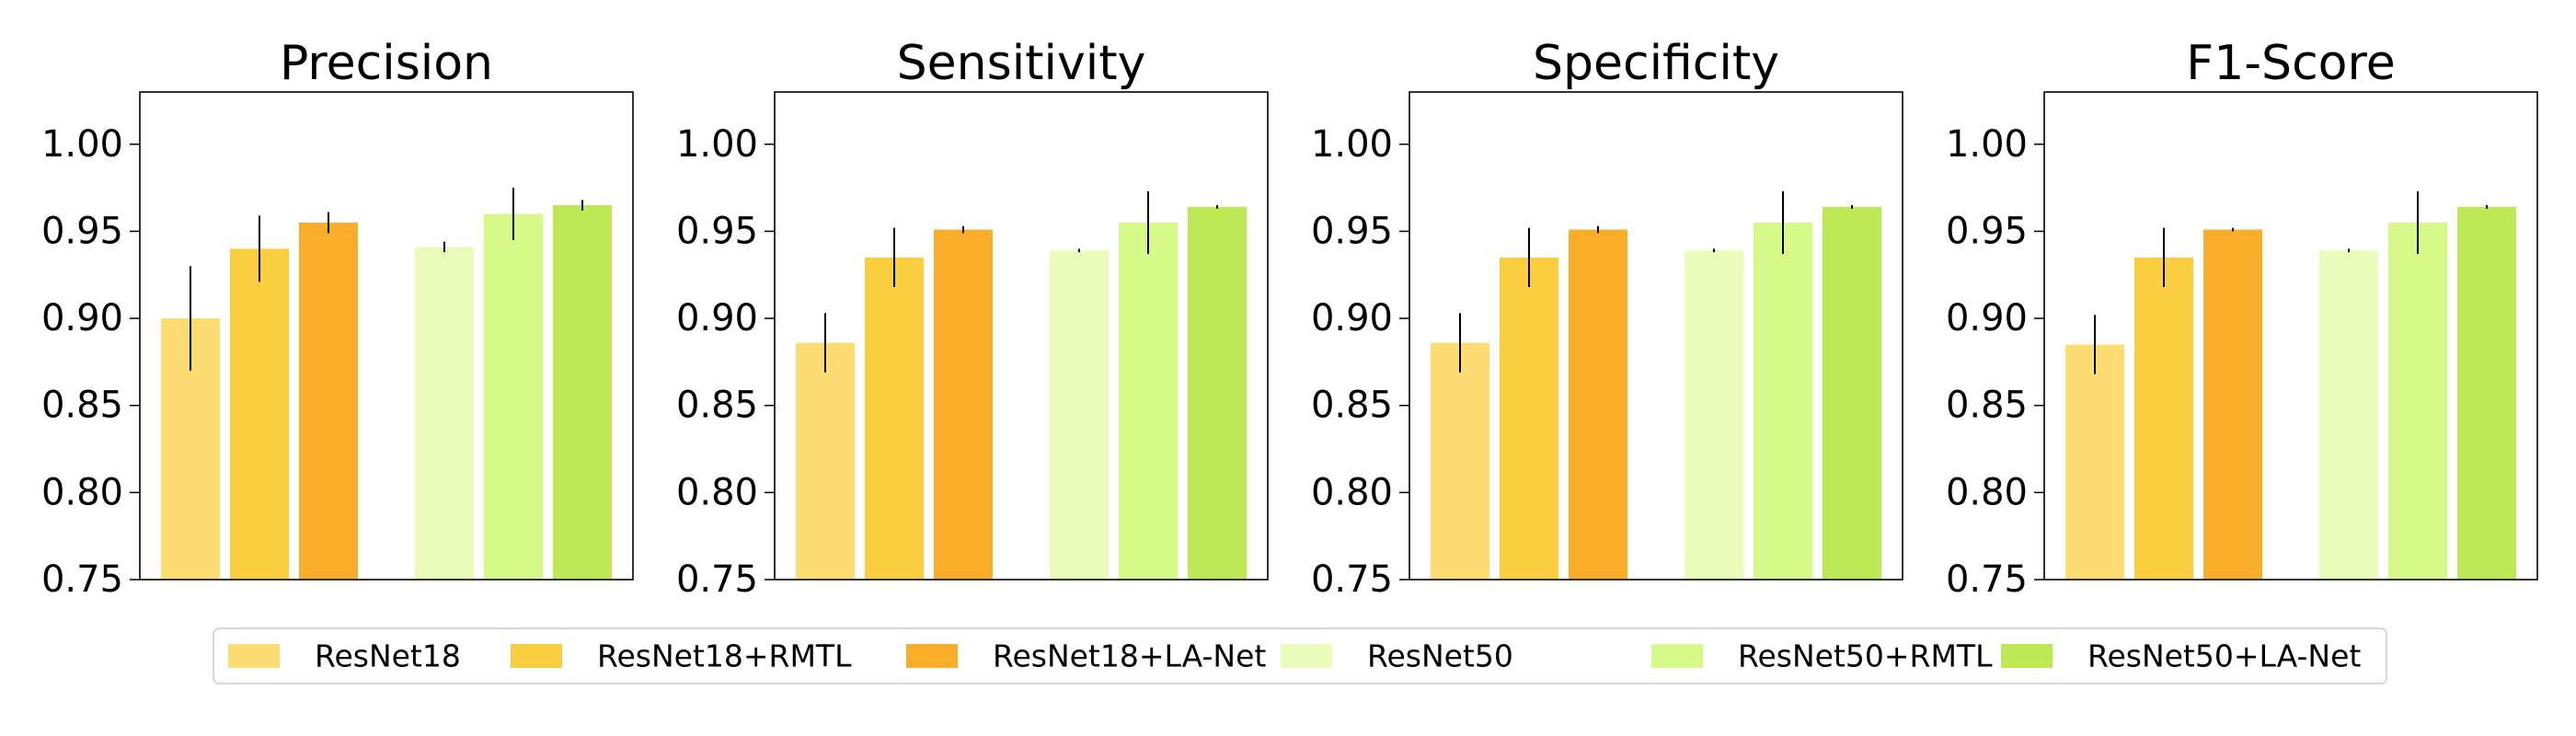  What do you see at coordinates (513, 396) in the screenshot?
I see `bar: ResNet50+RMTL: 0.96` at bounding box center [513, 396].